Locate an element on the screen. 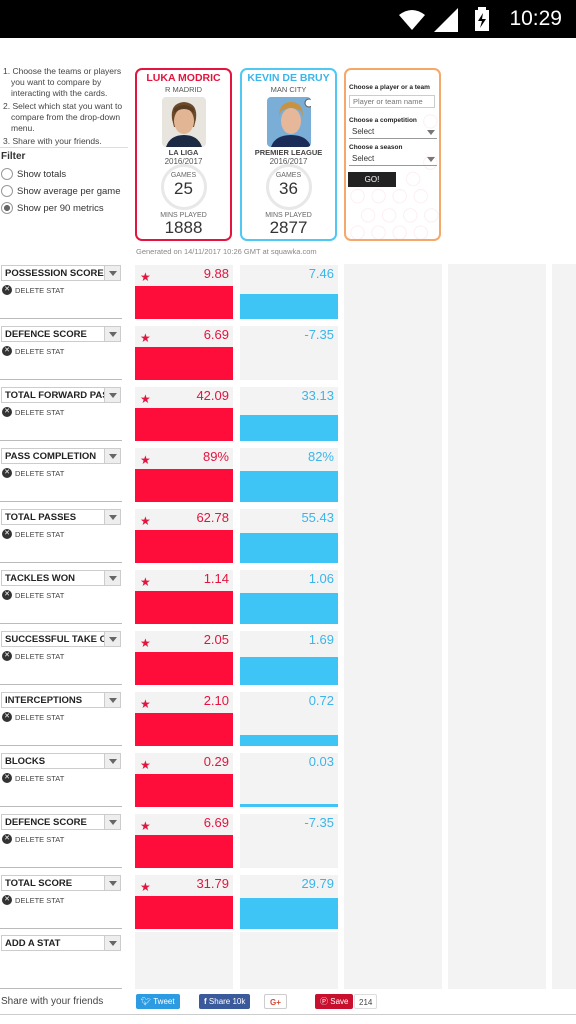  games-ring: GAMES 25 is located at coordinates (183, 187).